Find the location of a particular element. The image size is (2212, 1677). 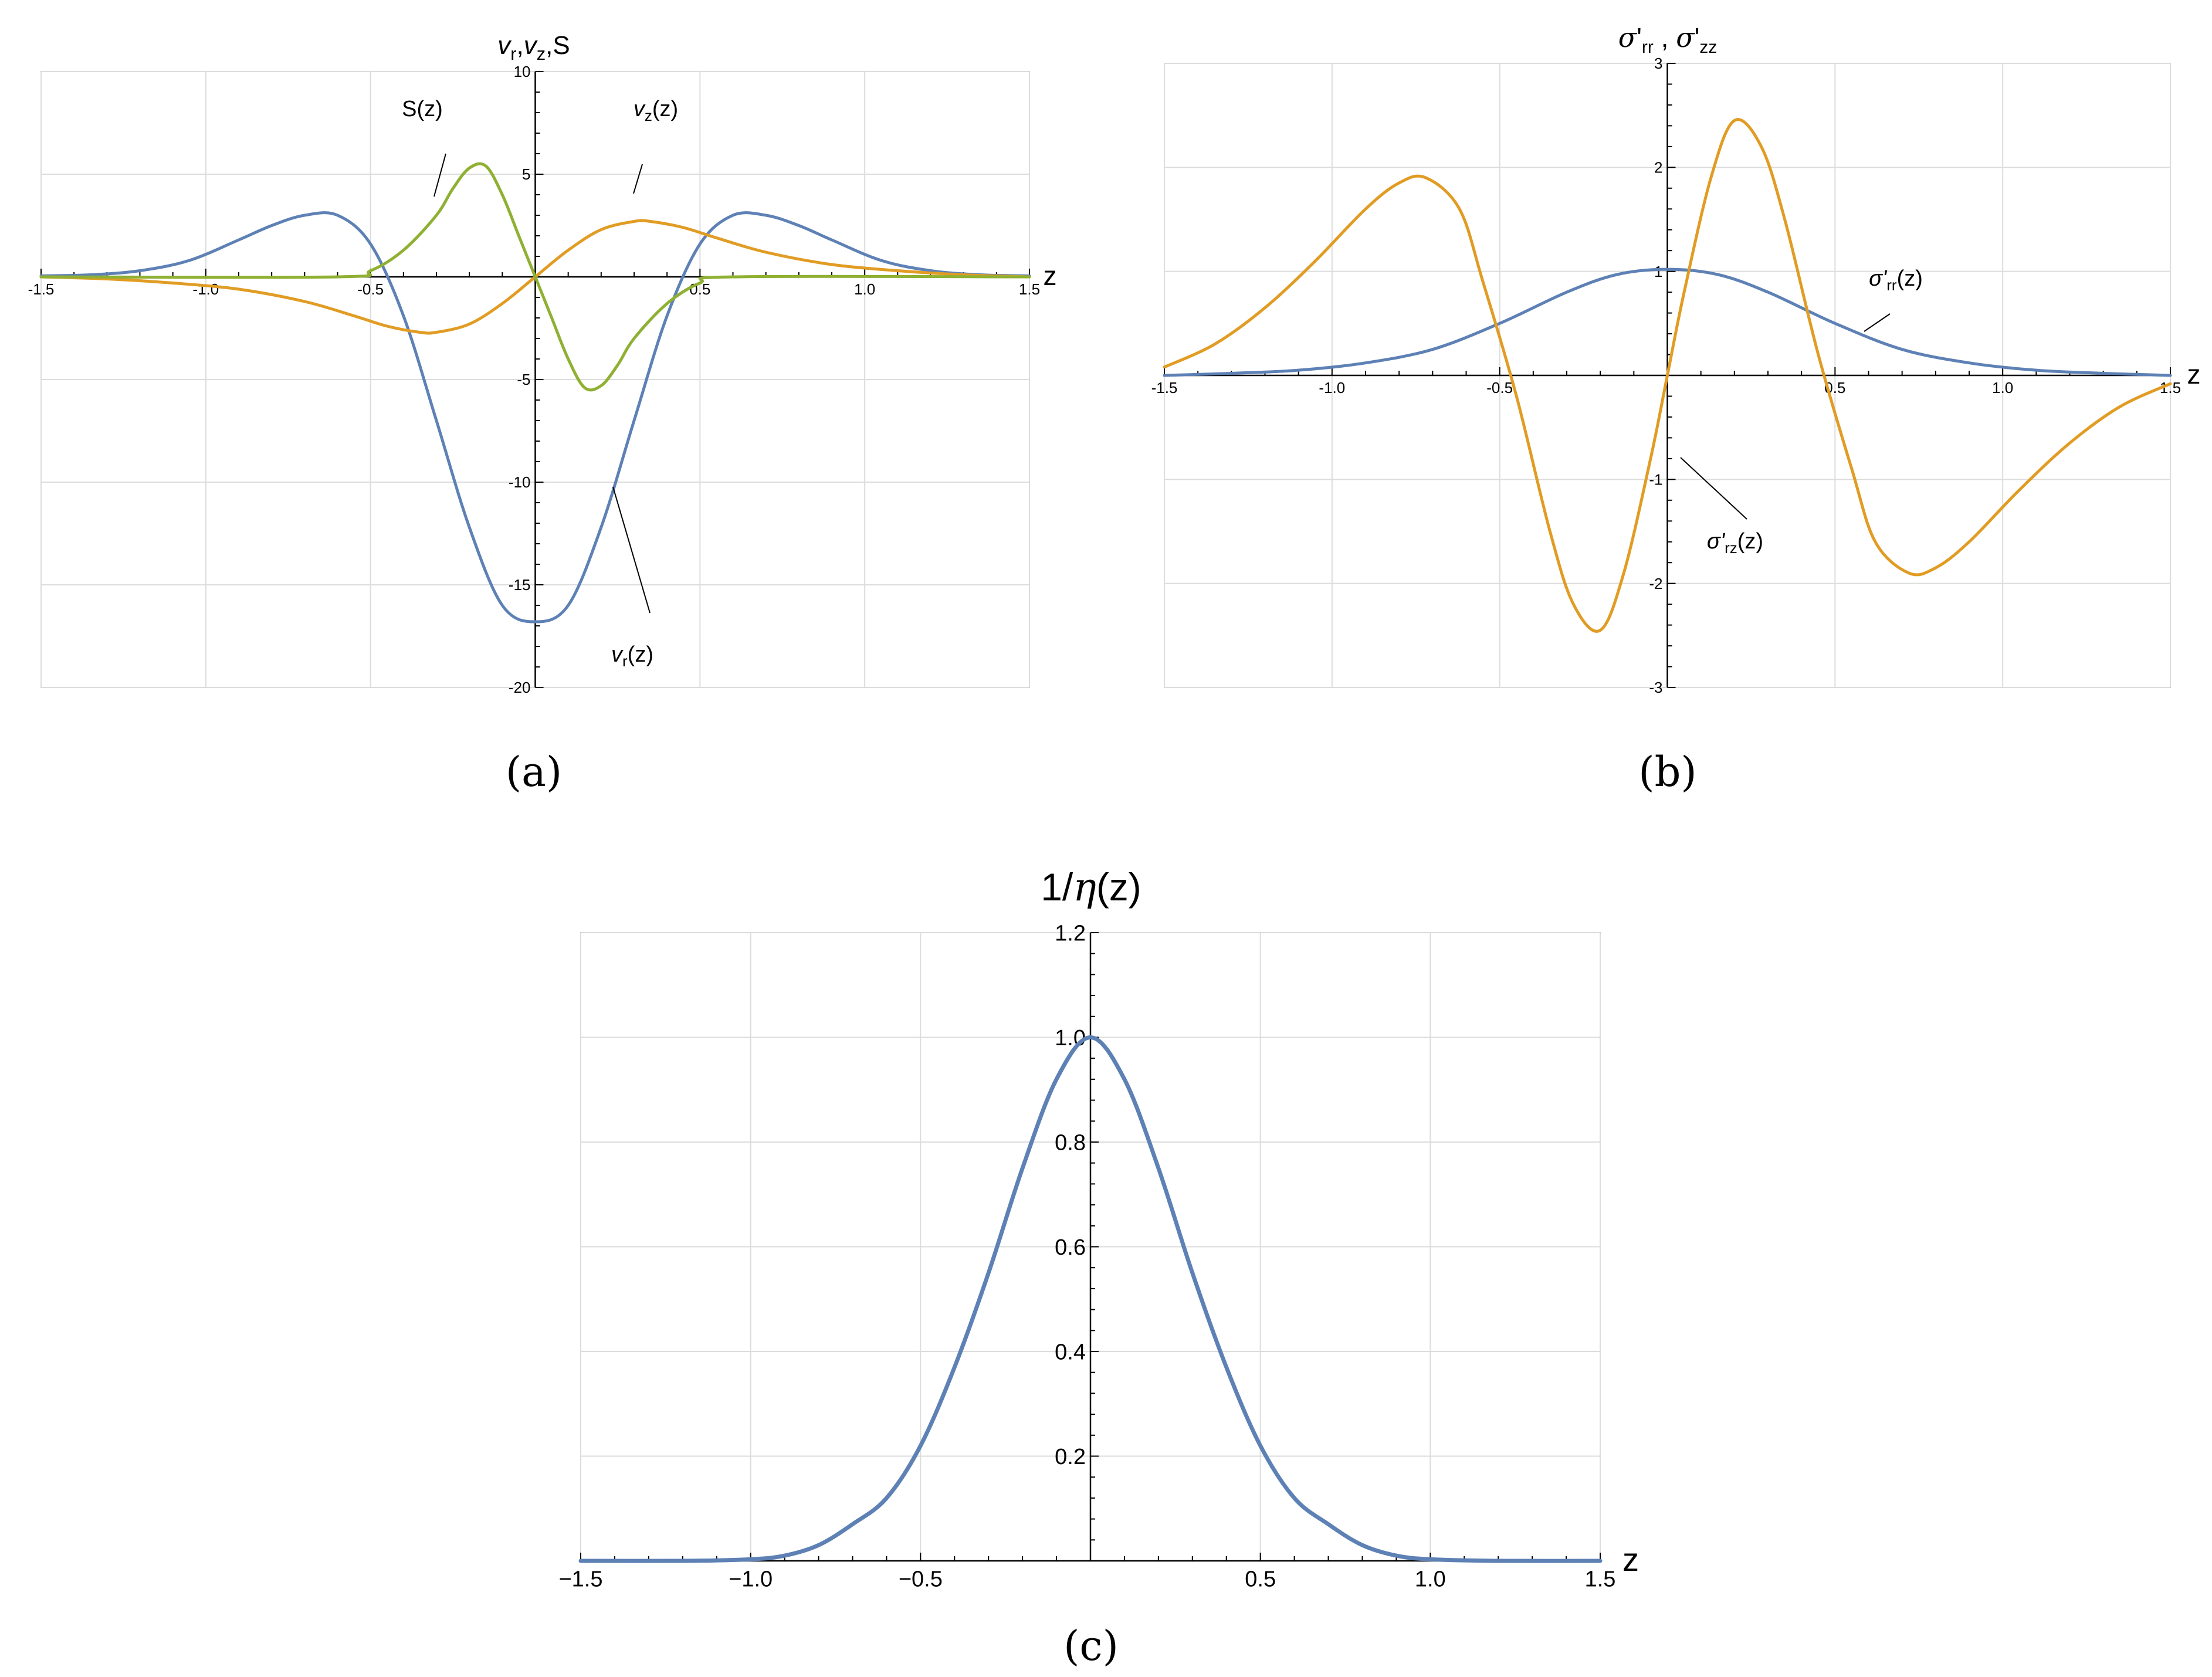

y-tick-label: 0.6 is located at coordinates (1070, 1247).